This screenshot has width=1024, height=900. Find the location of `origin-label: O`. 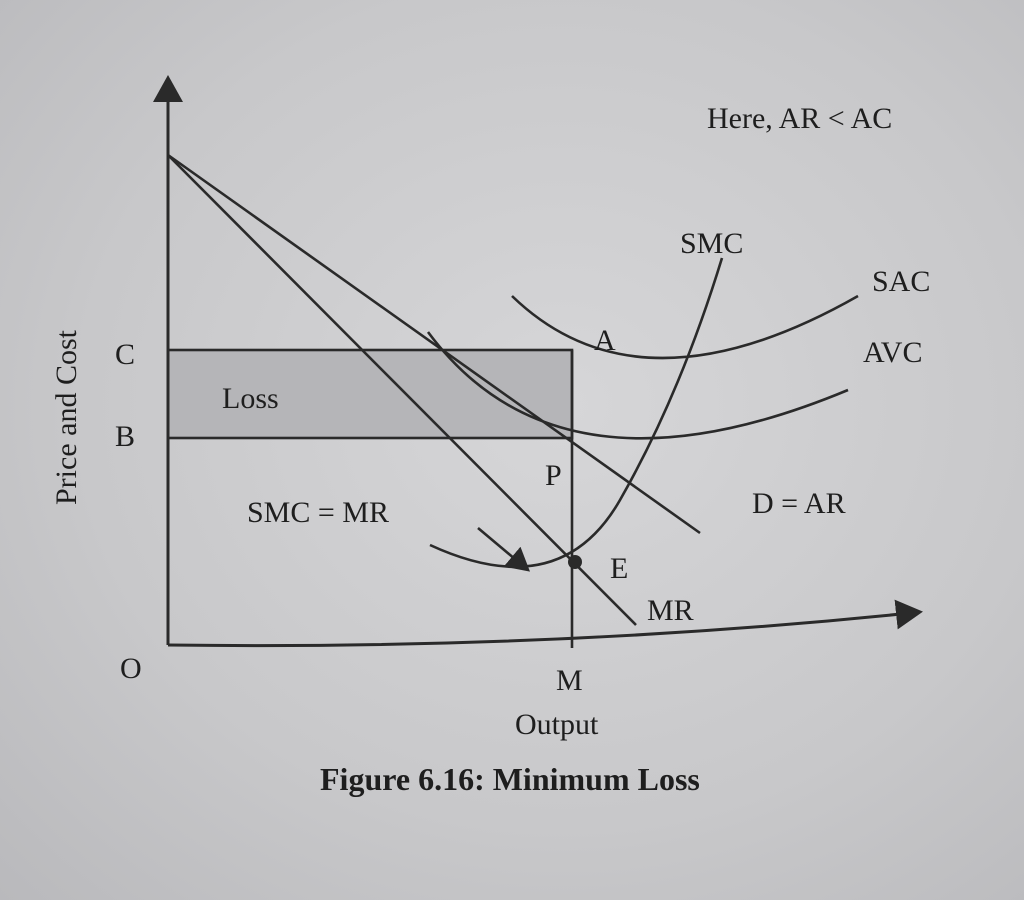

origin-label: O is located at coordinates (131, 668).